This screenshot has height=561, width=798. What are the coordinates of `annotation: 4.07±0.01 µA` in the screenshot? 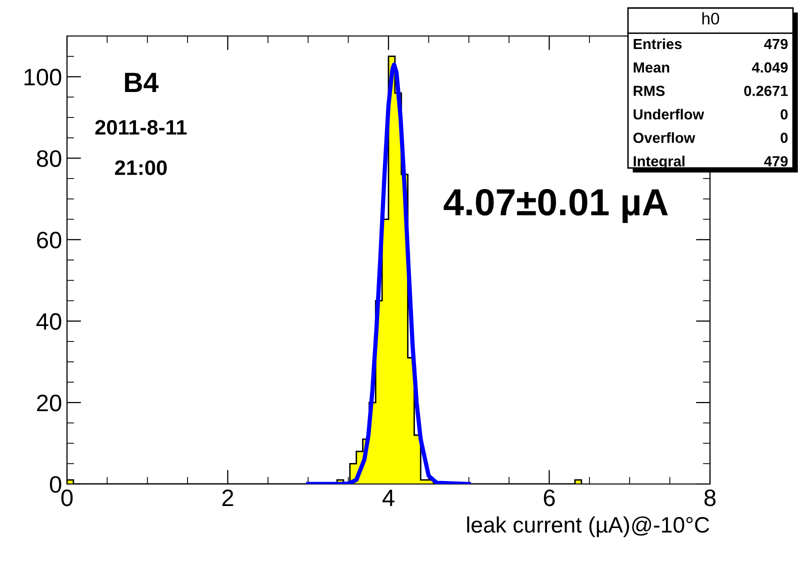 It's located at (556, 206).